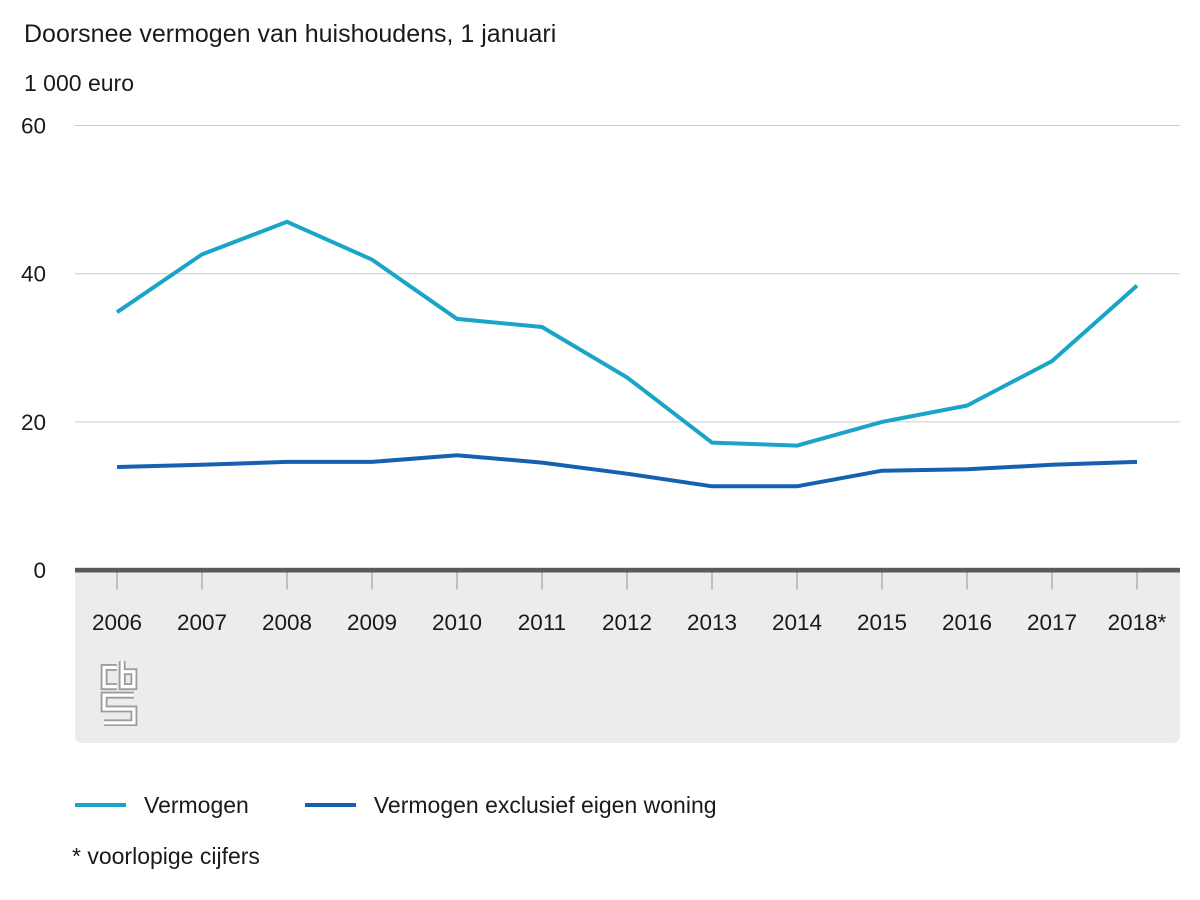 Image resolution: width=1200 pixels, height=900 pixels. I want to click on footnote: * voorlopige cijfers, so click(166, 856).